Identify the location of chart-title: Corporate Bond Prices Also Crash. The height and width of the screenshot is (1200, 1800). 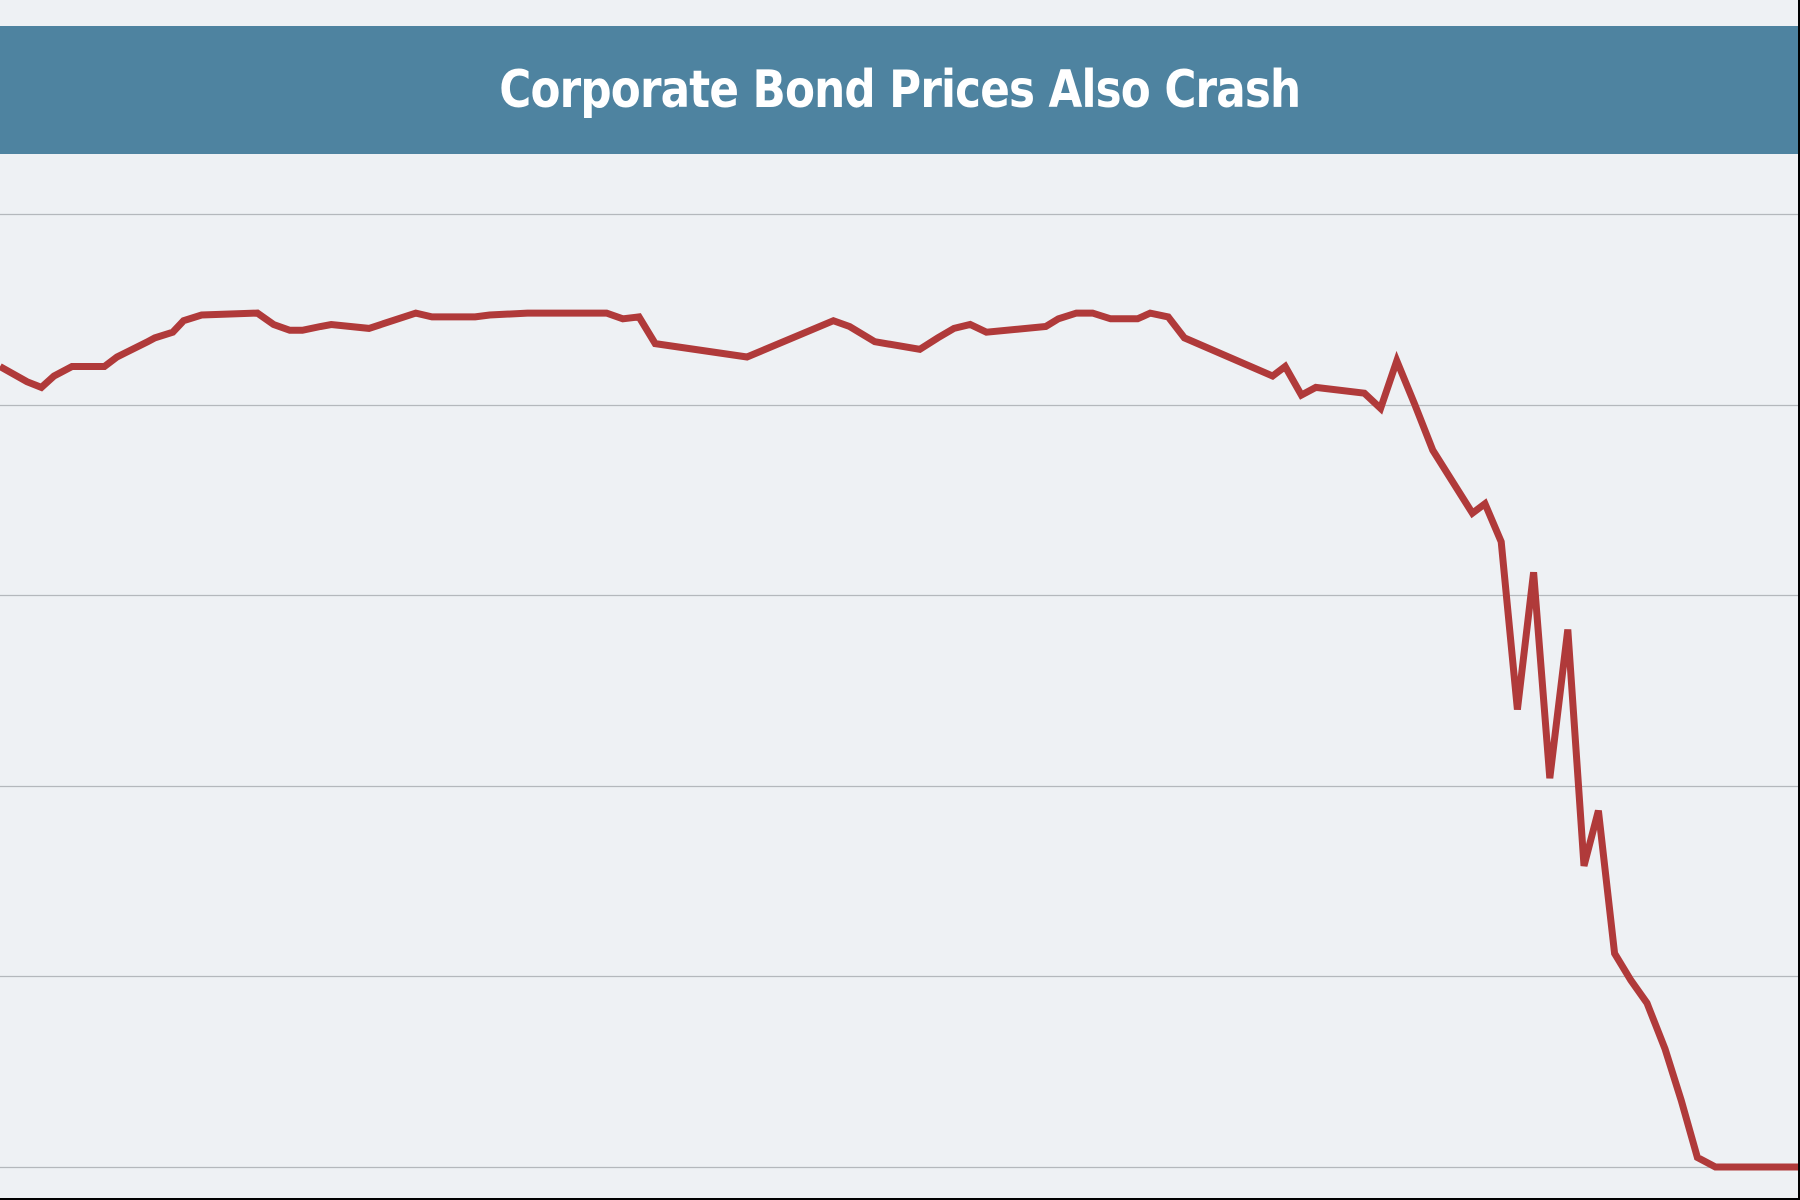
(900, 90).